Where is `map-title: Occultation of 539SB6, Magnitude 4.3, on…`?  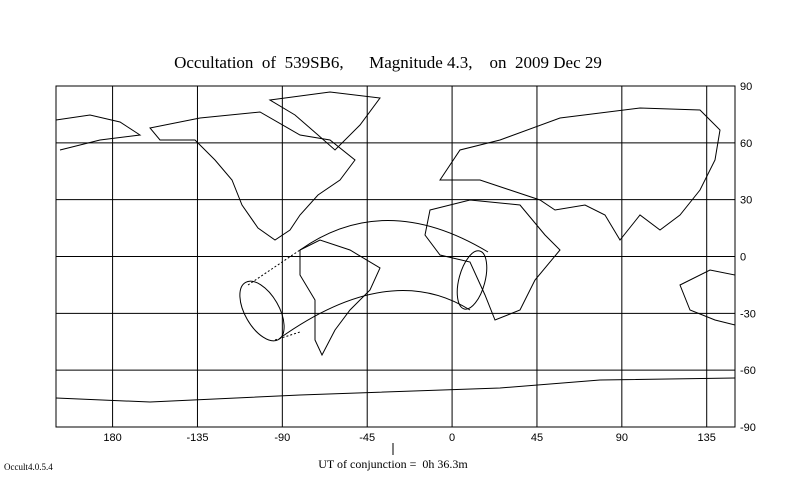 map-title: Occultation of 539SB6, Magnitude 4.3, on… is located at coordinates (388, 62).